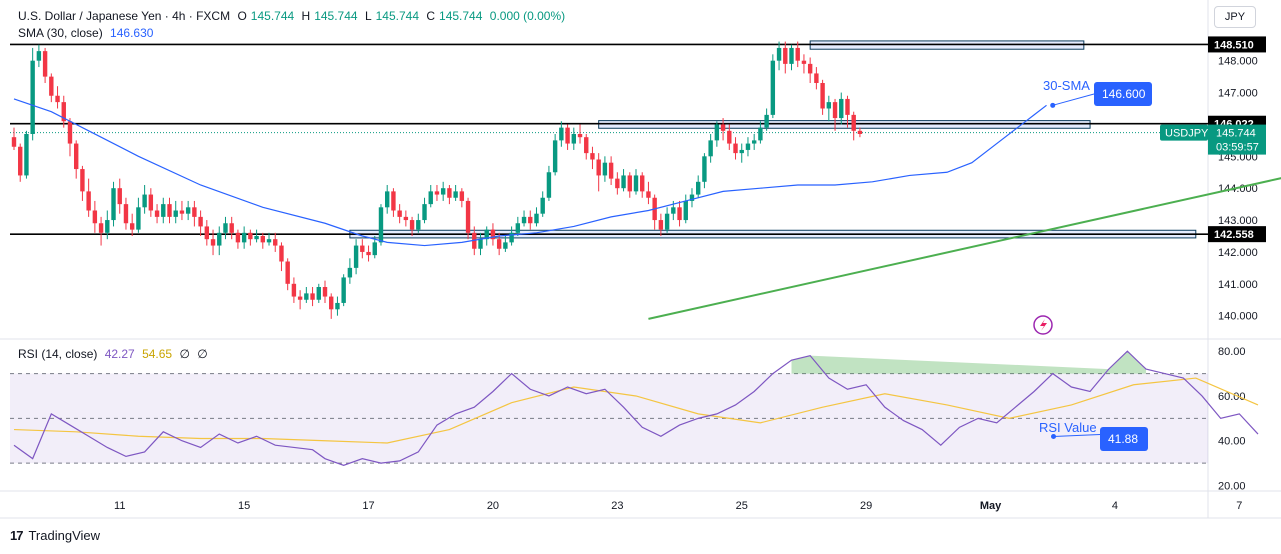  I want to click on level-badge-label: 142.558, so click(1234, 235).